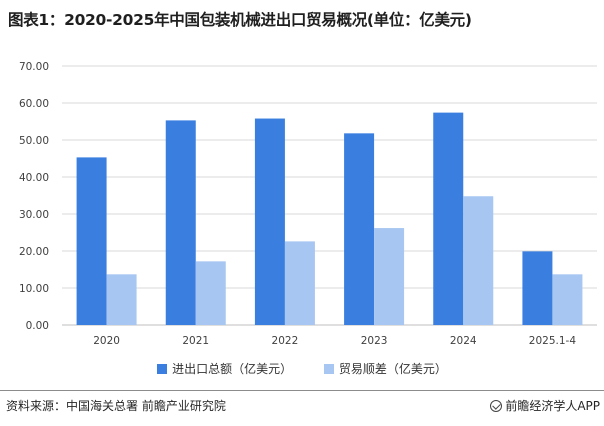 The width and height of the screenshot is (604, 426). I want to click on x-tick-label: 2022, so click(285, 341).